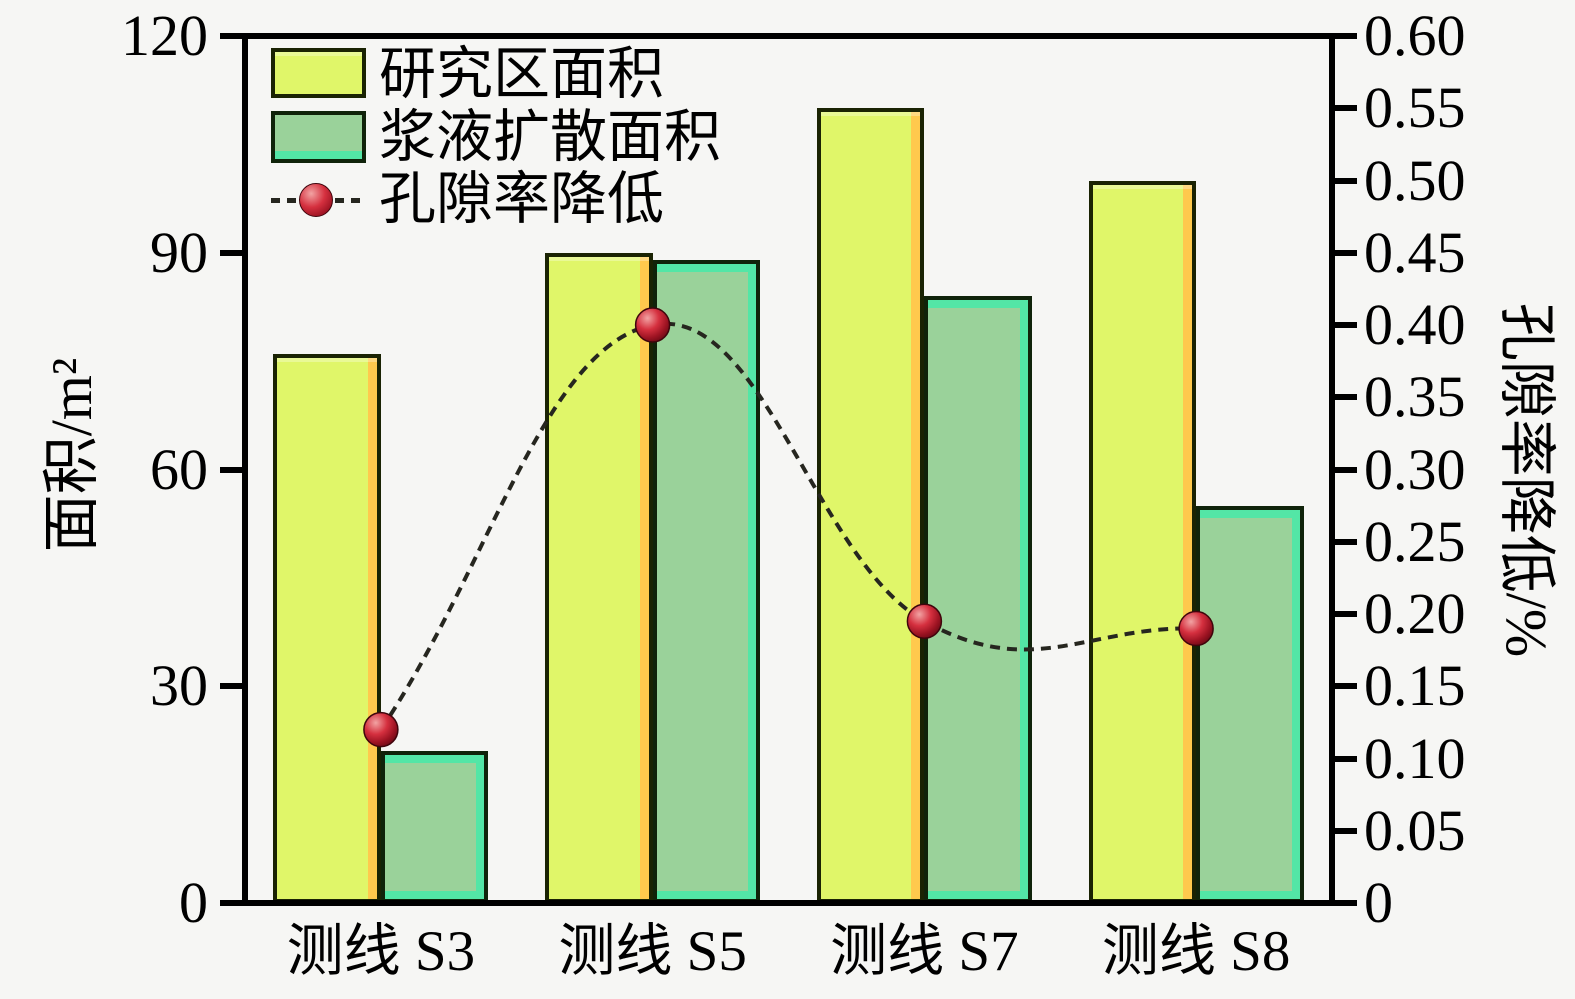 The height and width of the screenshot is (999, 1575). Describe the element at coordinates (1415, 613) in the screenshot. I see `right-axis-tick-label: 0.20` at that location.